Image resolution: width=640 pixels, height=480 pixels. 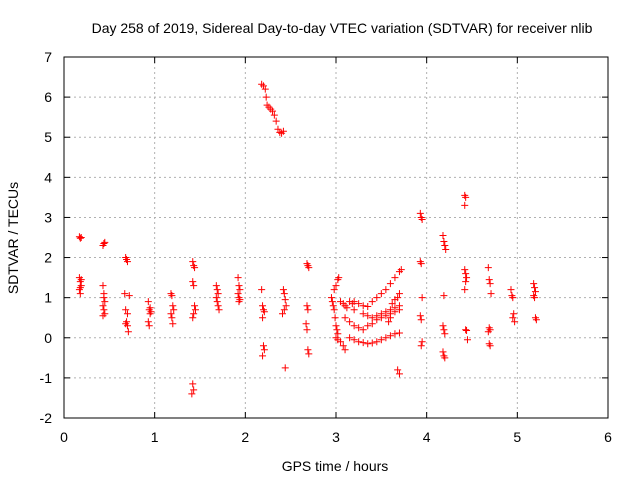 I want to click on x-tick-label: 0, so click(x=64, y=437).